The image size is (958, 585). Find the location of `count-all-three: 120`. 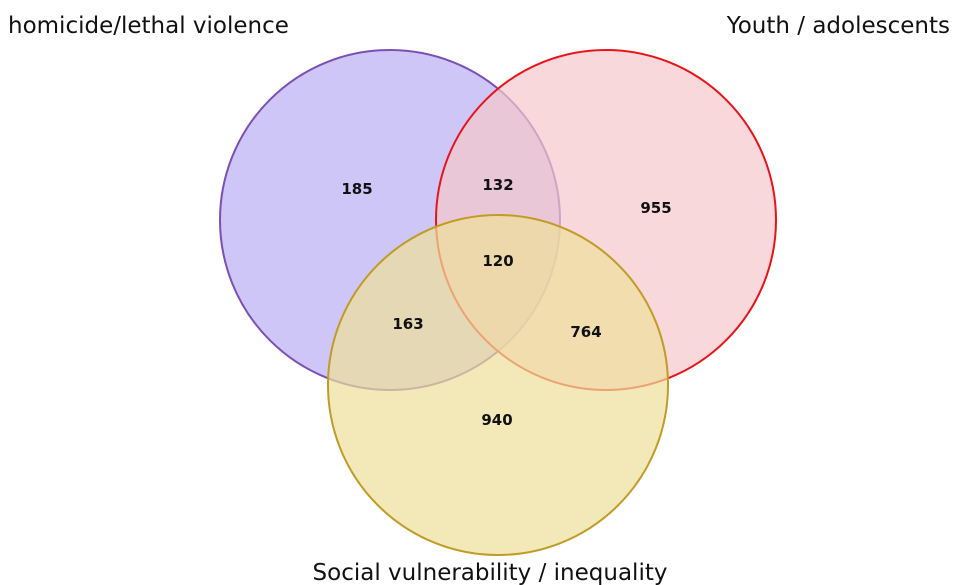

count-all-three: 120 is located at coordinates (497, 261).